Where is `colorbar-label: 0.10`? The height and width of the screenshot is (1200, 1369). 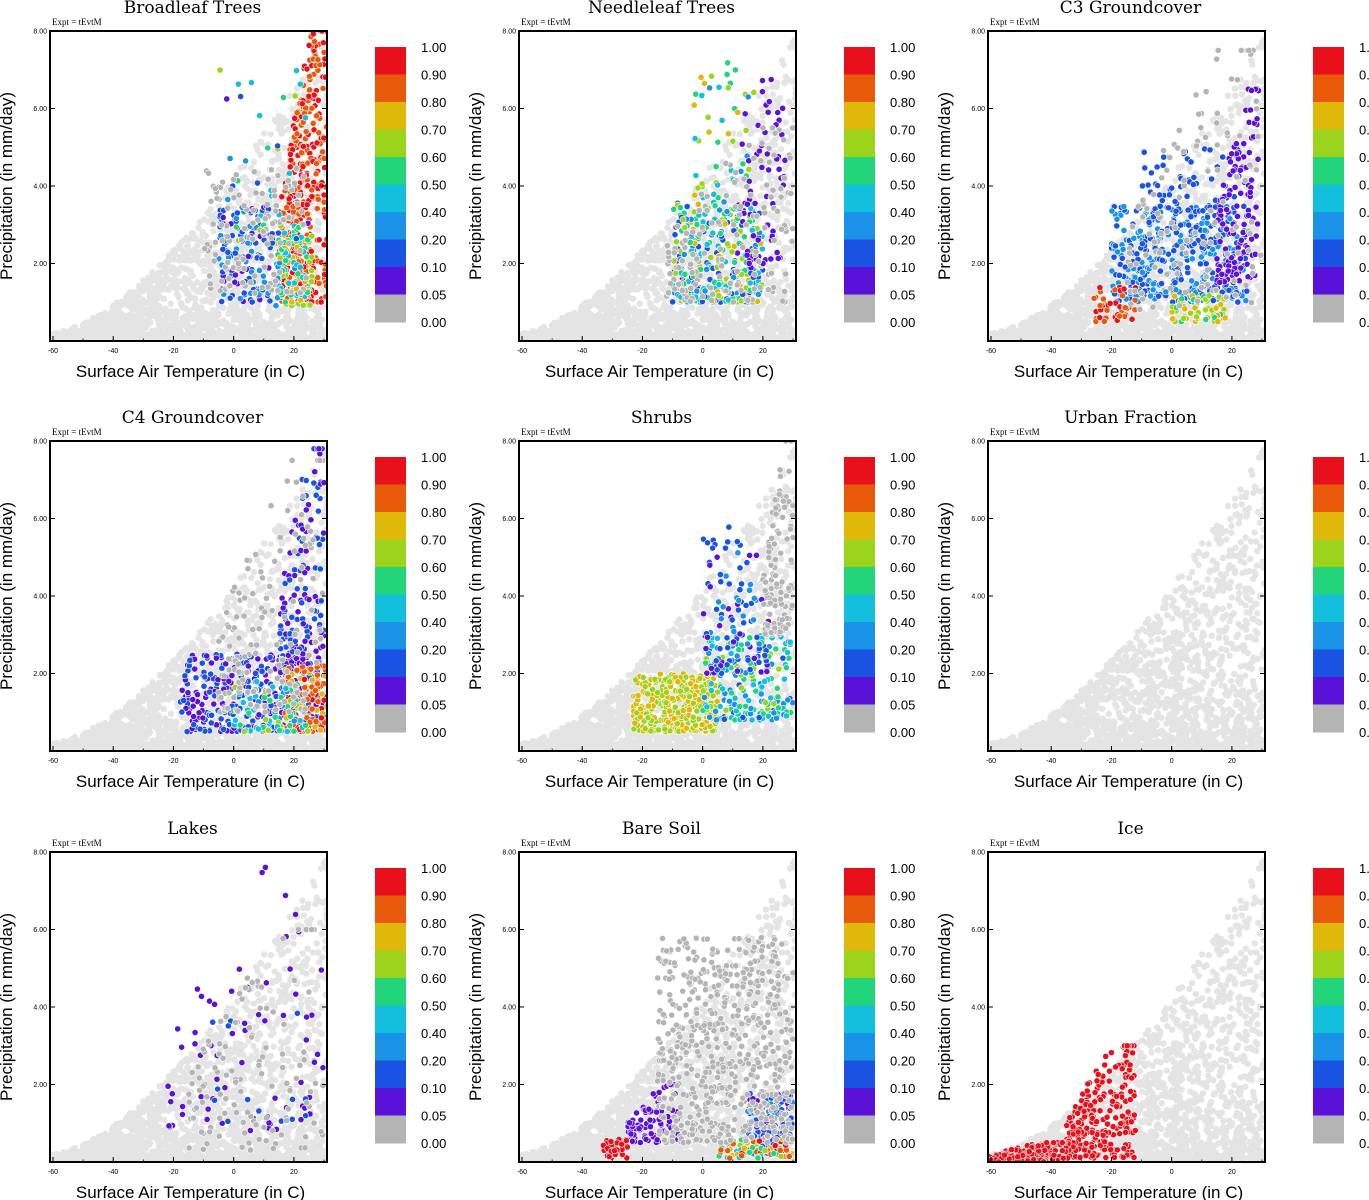
colorbar-label: 0.10 is located at coordinates (902, 267).